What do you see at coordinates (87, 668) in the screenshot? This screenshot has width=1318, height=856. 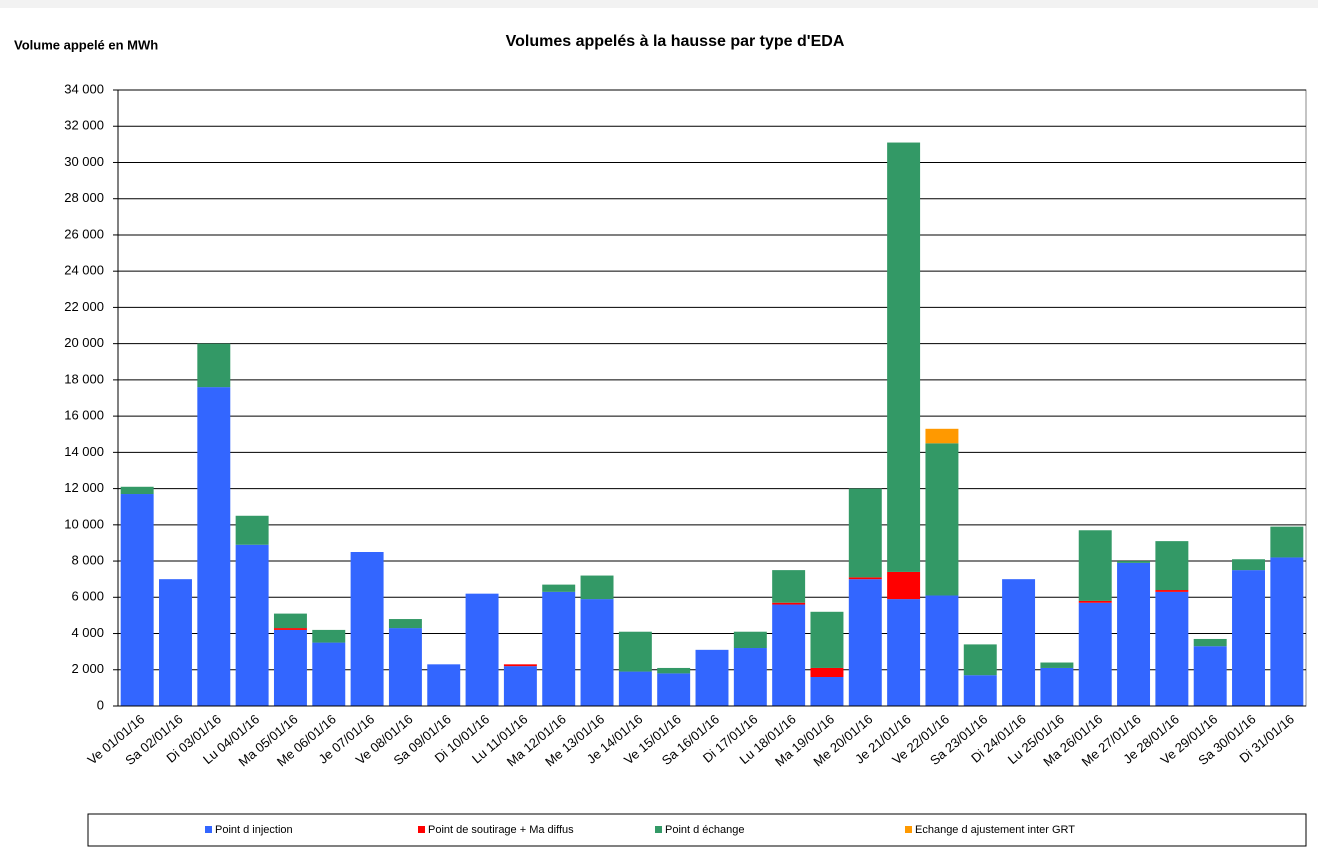 I see `y-tick-label: 2 000` at bounding box center [87, 668].